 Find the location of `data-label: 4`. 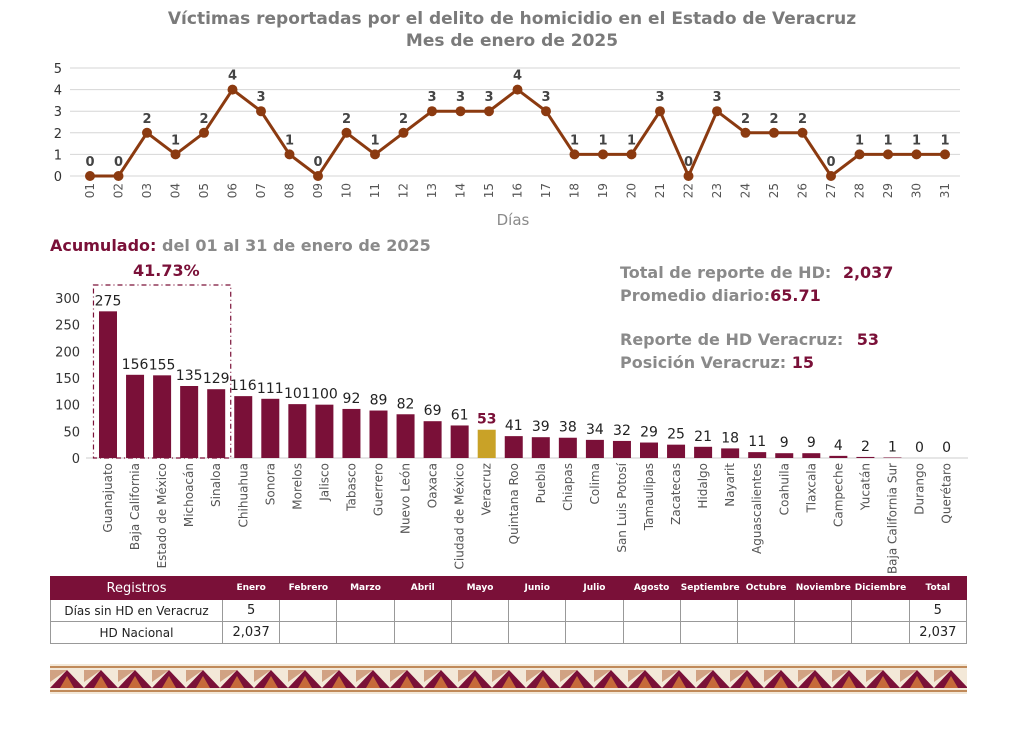

data-label: 4 is located at coordinates (517, 76).